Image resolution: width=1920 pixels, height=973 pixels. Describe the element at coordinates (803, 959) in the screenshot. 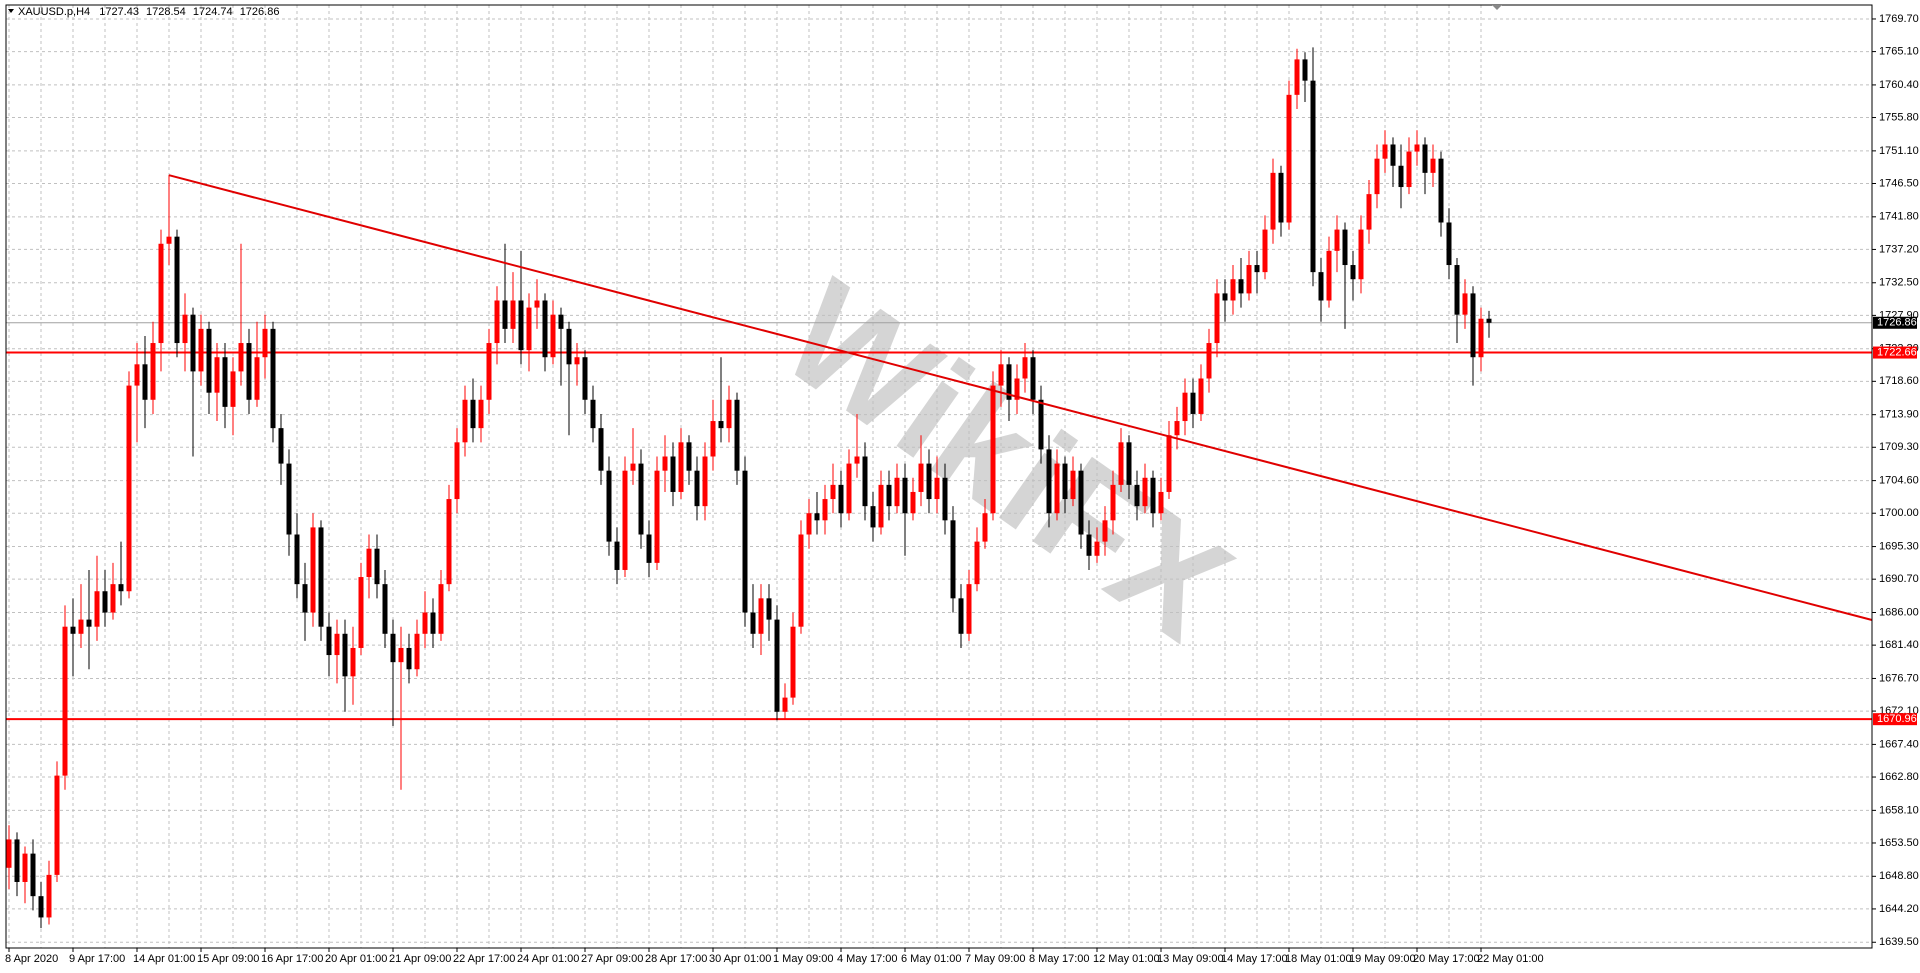

I see `x-tick-label: 1 May 09:00` at that location.